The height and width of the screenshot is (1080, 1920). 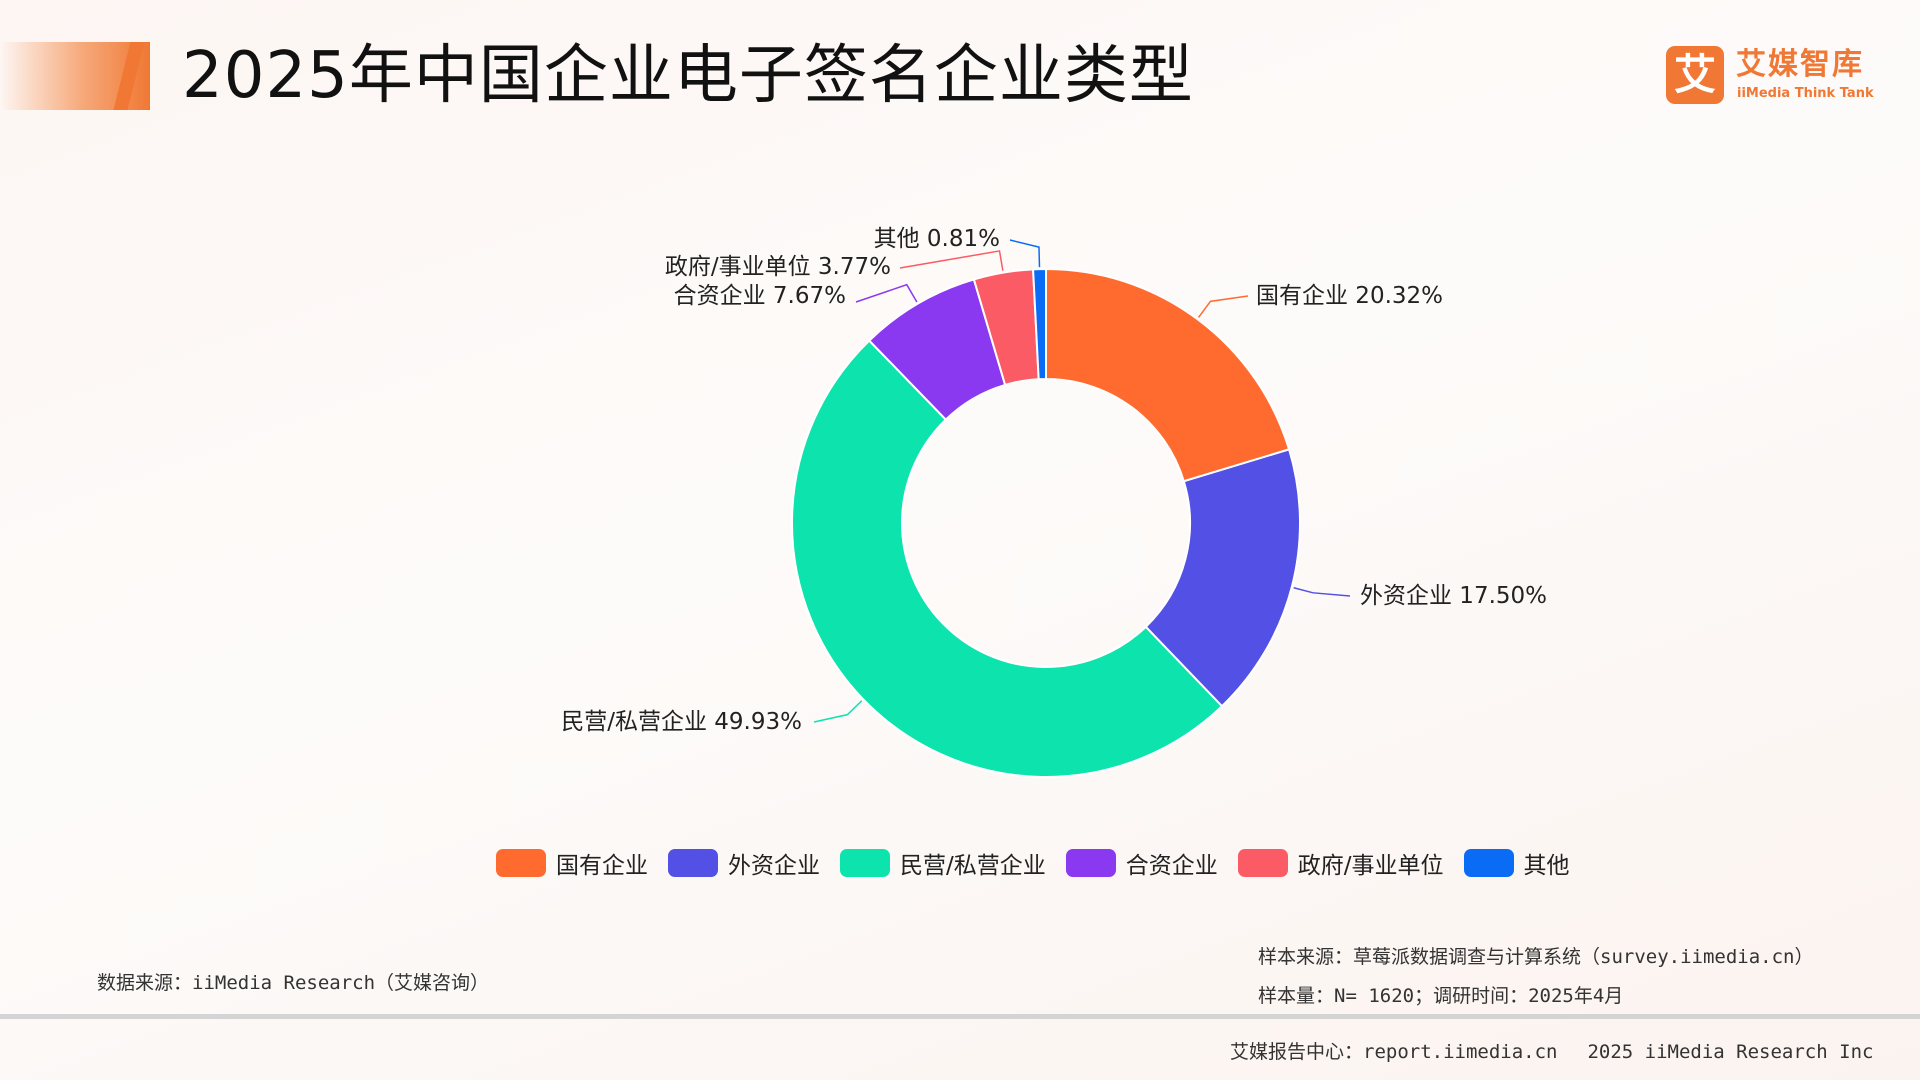 I want to click on slice-label: 国有企业 20.32%, so click(x=1349, y=296).